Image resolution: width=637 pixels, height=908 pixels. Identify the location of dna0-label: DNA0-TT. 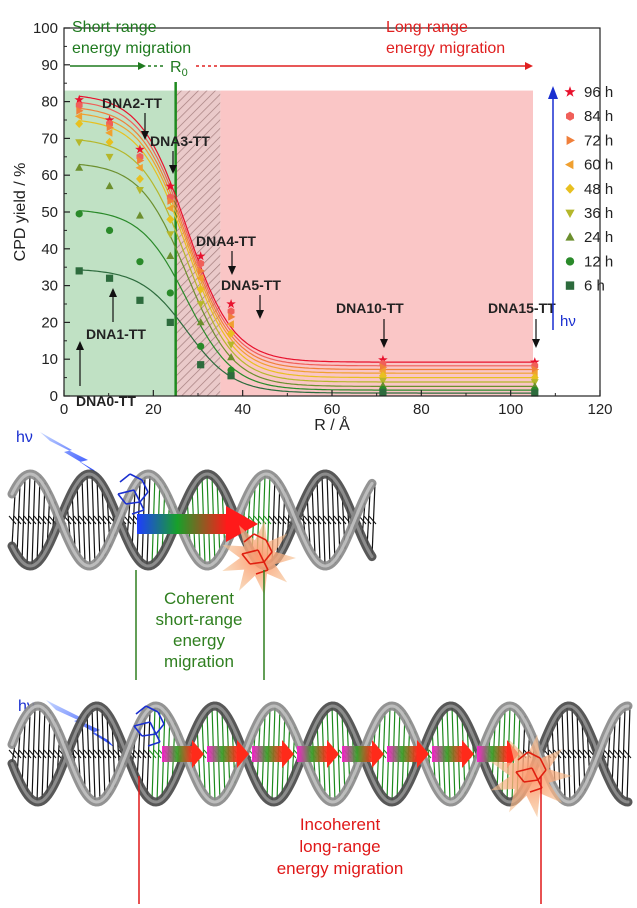
(106, 401).